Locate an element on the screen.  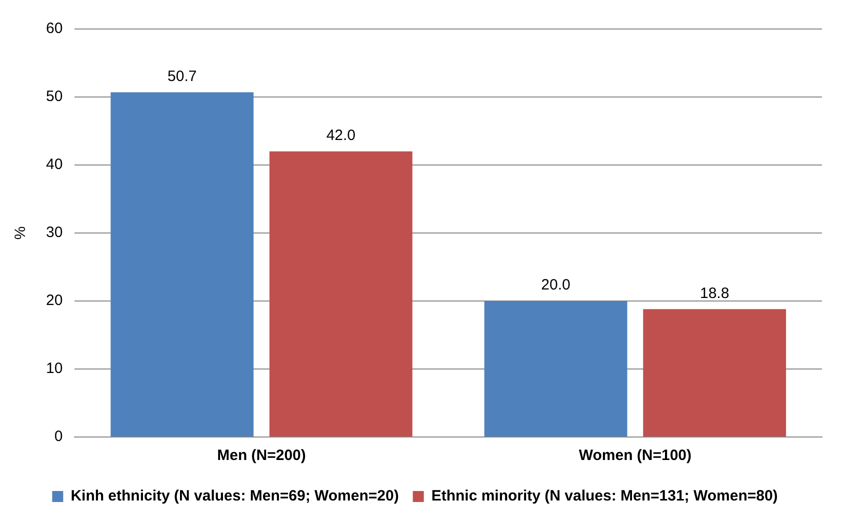
y-tick-label: 40 is located at coordinates (54, 165).